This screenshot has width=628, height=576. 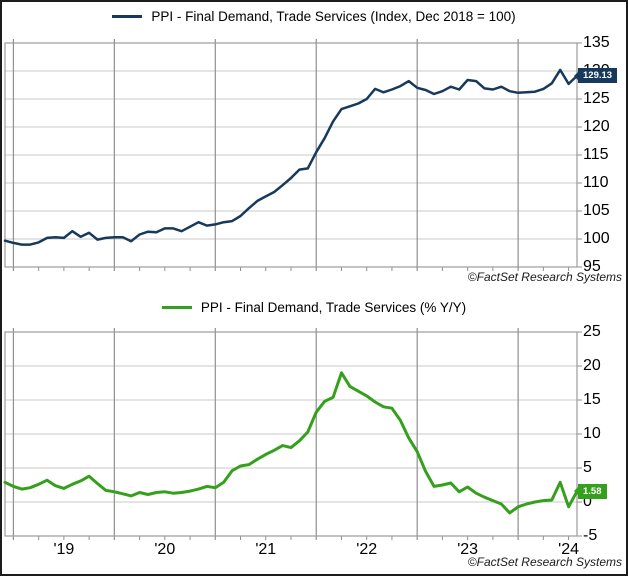 I want to click on last-value-text-index: 129.13, so click(x=598, y=76).